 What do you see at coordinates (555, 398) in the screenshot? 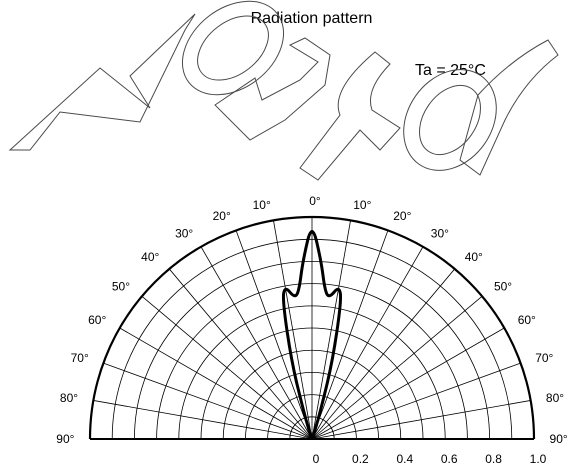
I see `angle-label-right: 80°` at bounding box center [555, 398].